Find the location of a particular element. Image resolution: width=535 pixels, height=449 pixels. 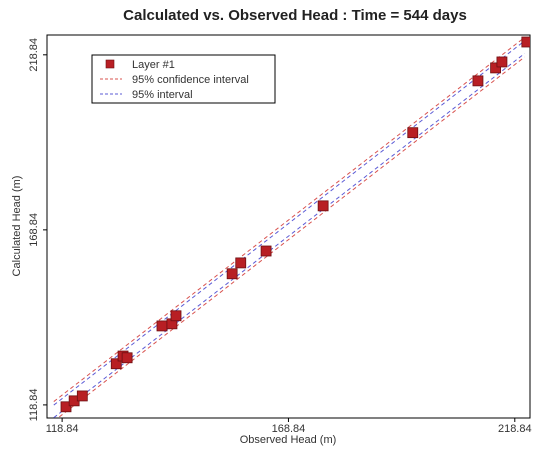

y-tick-label: 118.84 is located at coordinates (34, 404).